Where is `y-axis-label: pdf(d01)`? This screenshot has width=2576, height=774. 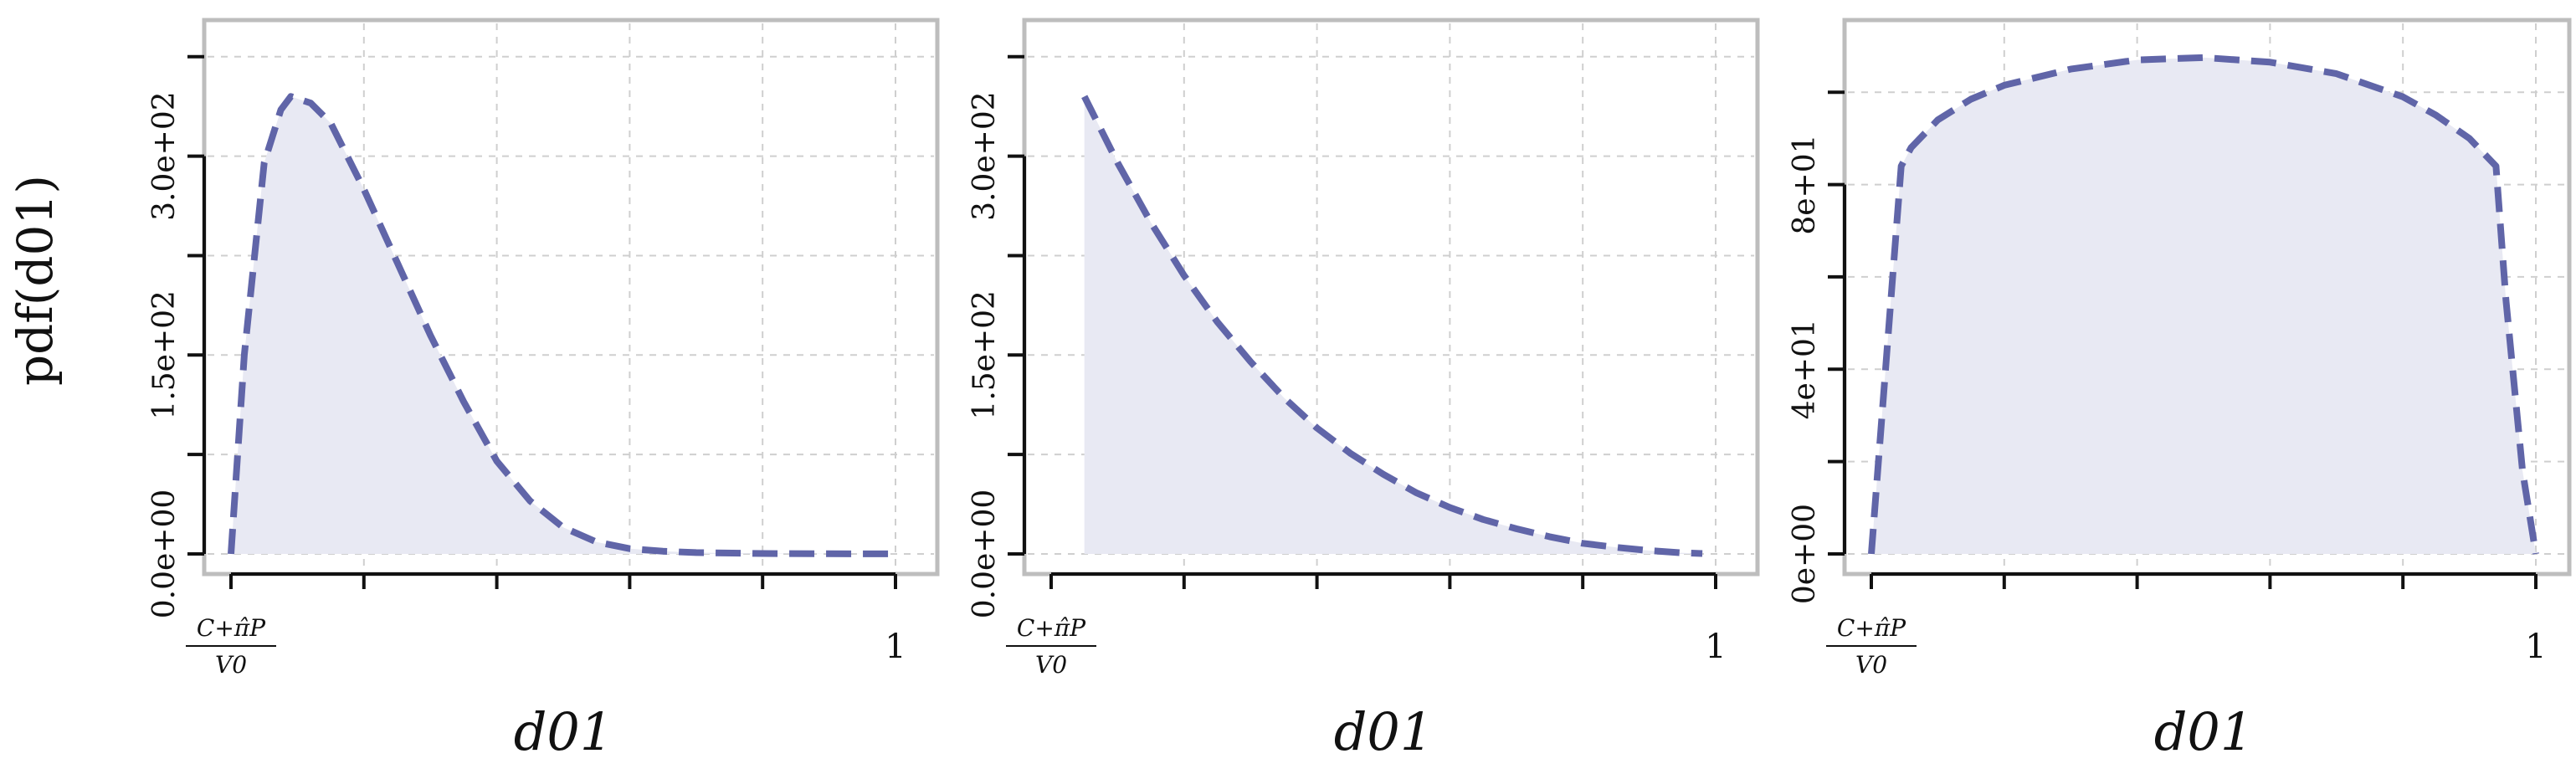
y-axis-label: pdf(d01) is located at coordinates (35, 280).